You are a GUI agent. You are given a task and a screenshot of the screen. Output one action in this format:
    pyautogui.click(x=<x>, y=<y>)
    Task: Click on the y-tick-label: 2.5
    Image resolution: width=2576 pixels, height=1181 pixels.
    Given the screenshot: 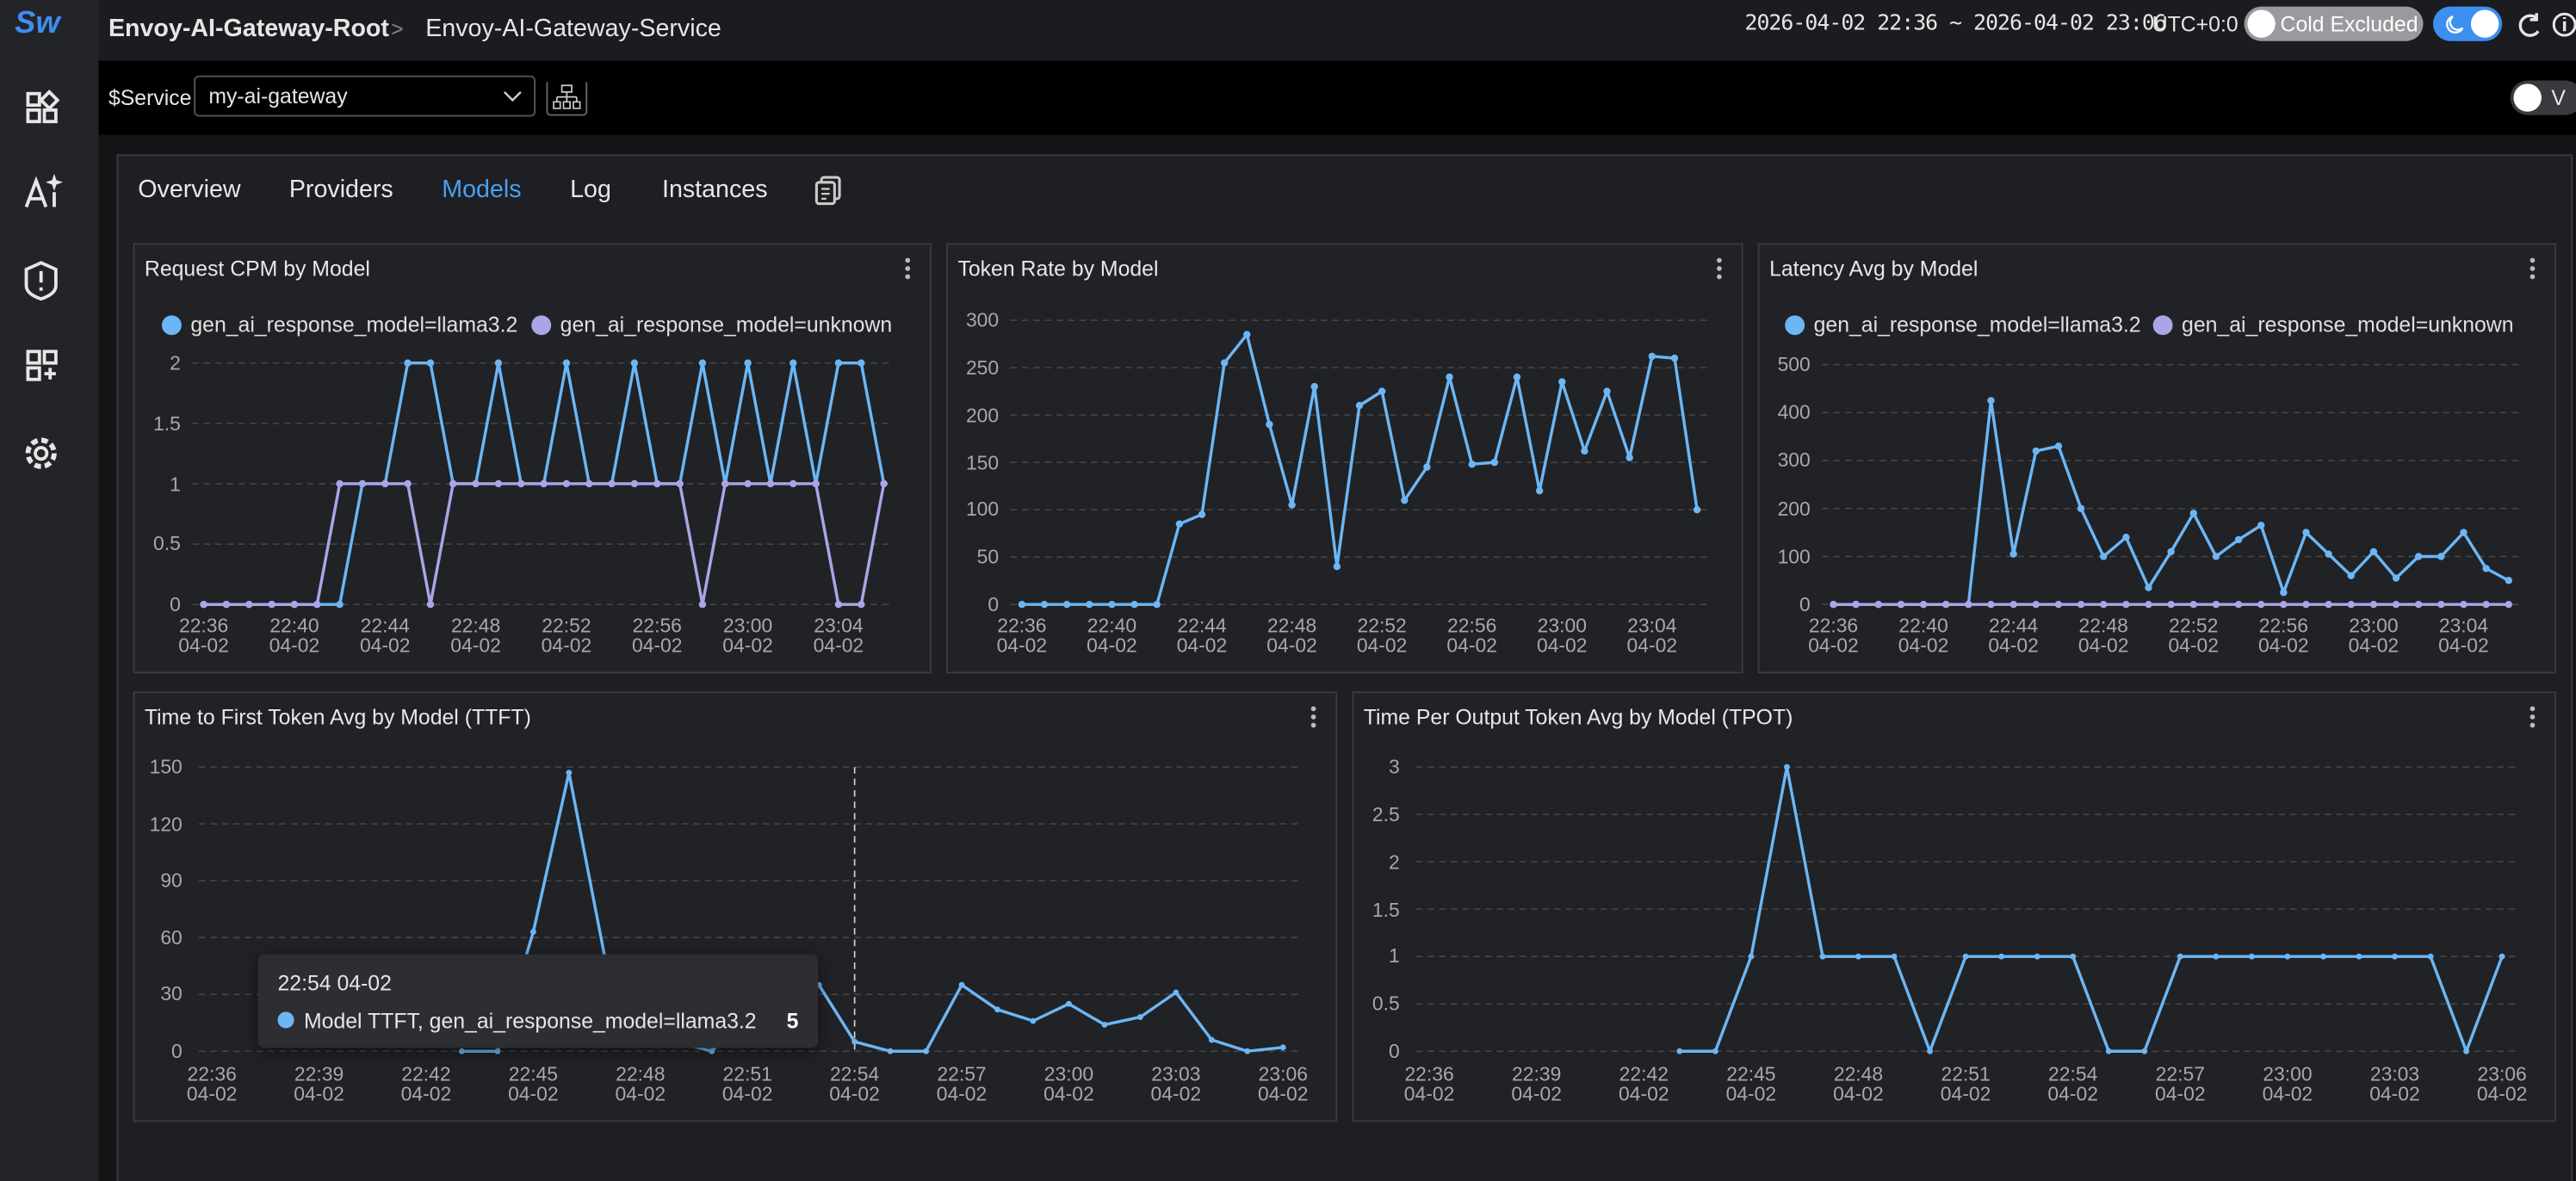 What is the action you would take?
    pyautogui.click(x=1366, y=815)
    